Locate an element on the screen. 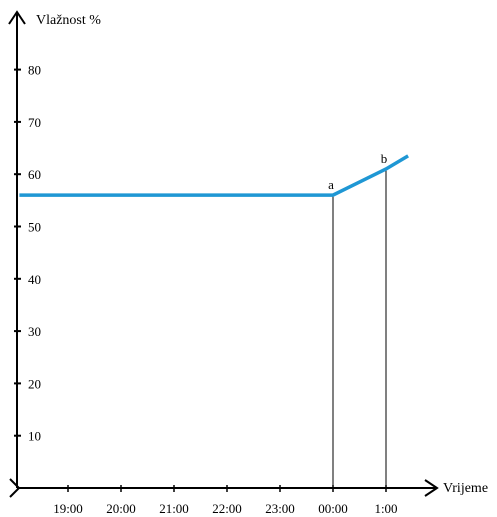 Image resolution: width=497 pixels, height=517 pixels. x-tick-label: 1:00 is located at coordinates (385, 508).